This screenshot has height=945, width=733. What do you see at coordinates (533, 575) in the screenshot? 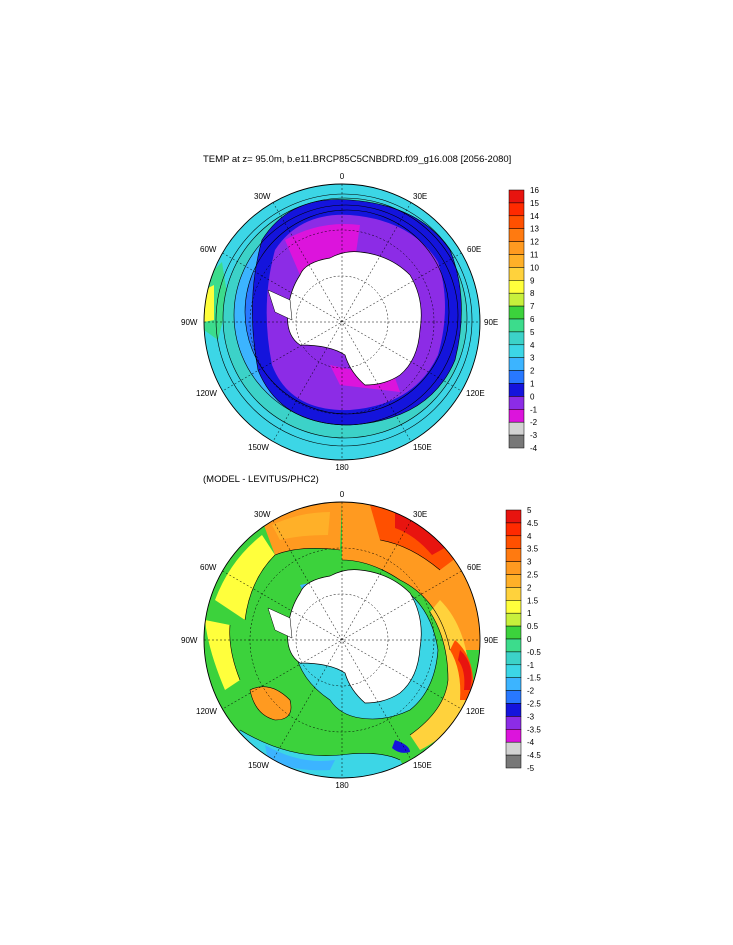
I see `map2-colorbar-label: 2.5` at bounding box center [533, 575].